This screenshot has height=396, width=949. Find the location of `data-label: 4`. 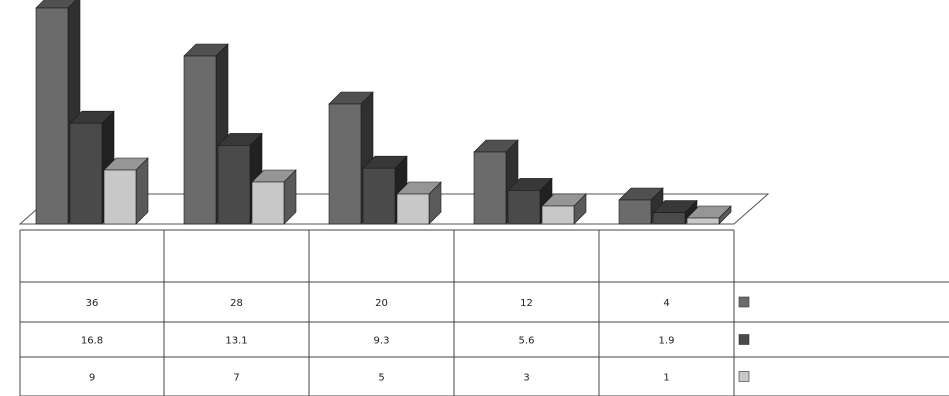

data-label: 4 is located at coordinates (666, 303).